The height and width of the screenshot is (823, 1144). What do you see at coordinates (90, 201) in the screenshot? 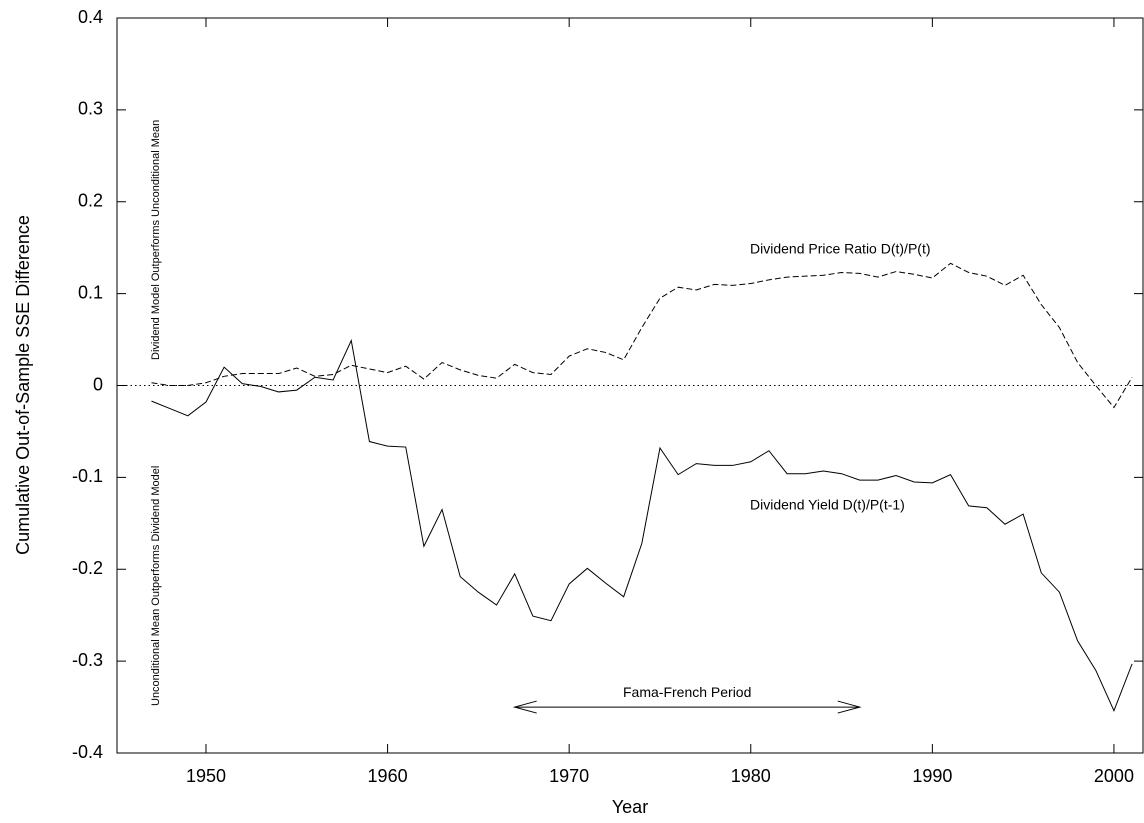
I see `y-tick-label: 0.2` at bounding box center [90, 201].